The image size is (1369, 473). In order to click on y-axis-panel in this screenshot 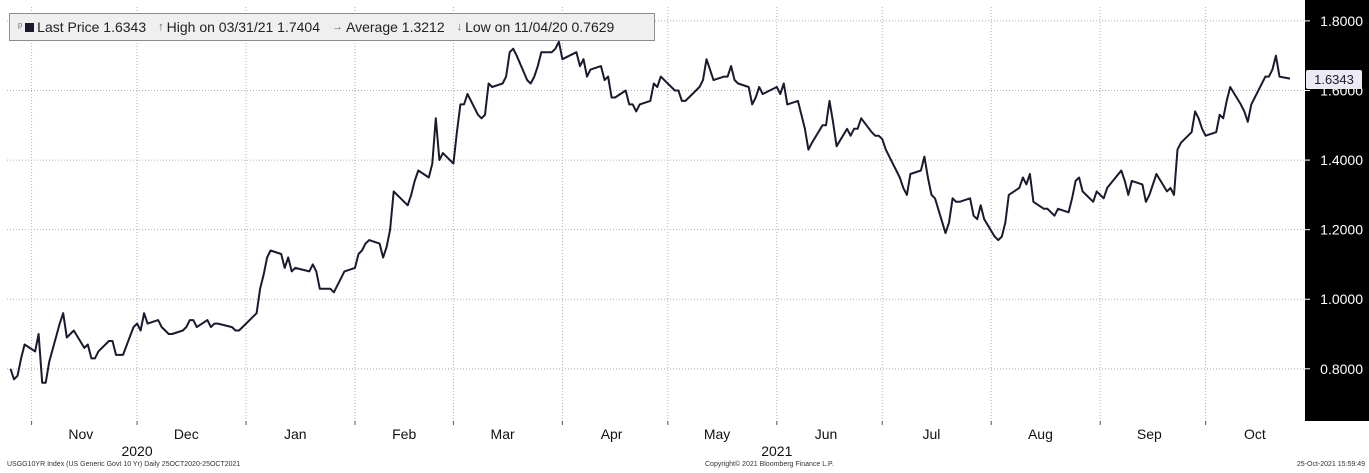, I will do `click(1337, 210)`.